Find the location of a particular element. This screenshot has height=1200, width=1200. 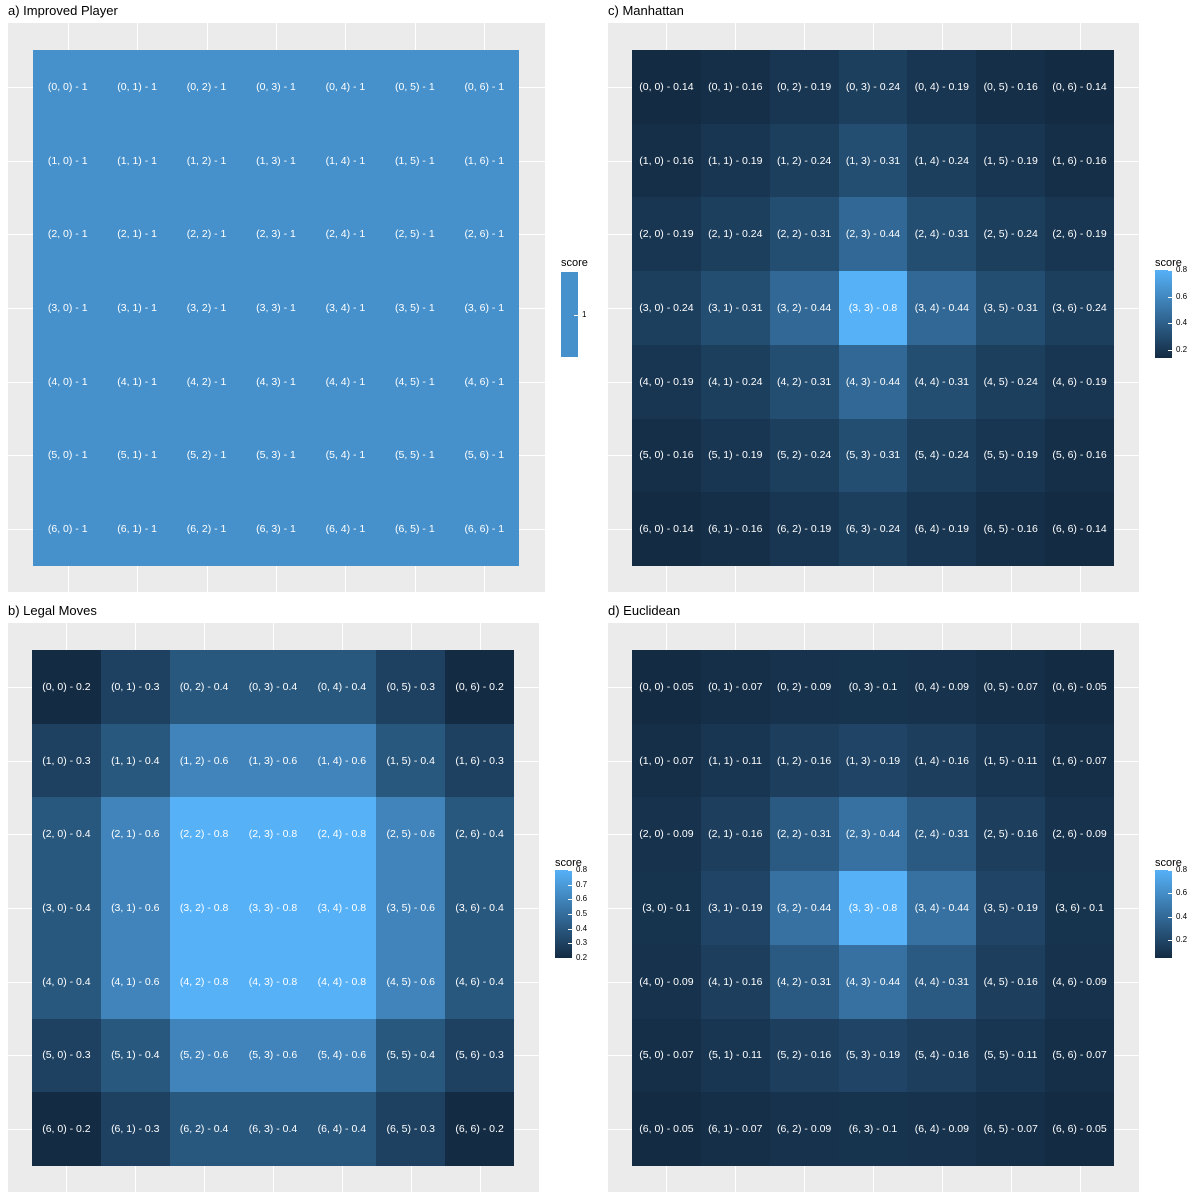

cell-label-4-6: (4, 6) - 0.4 is located at coordinates (479, 981).